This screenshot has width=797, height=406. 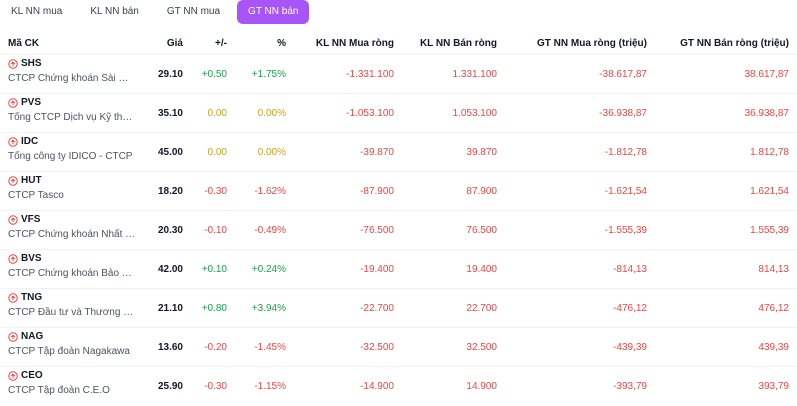 I want to click on gt-mua-cell: -38.617,87, so click(x=623, y=74).